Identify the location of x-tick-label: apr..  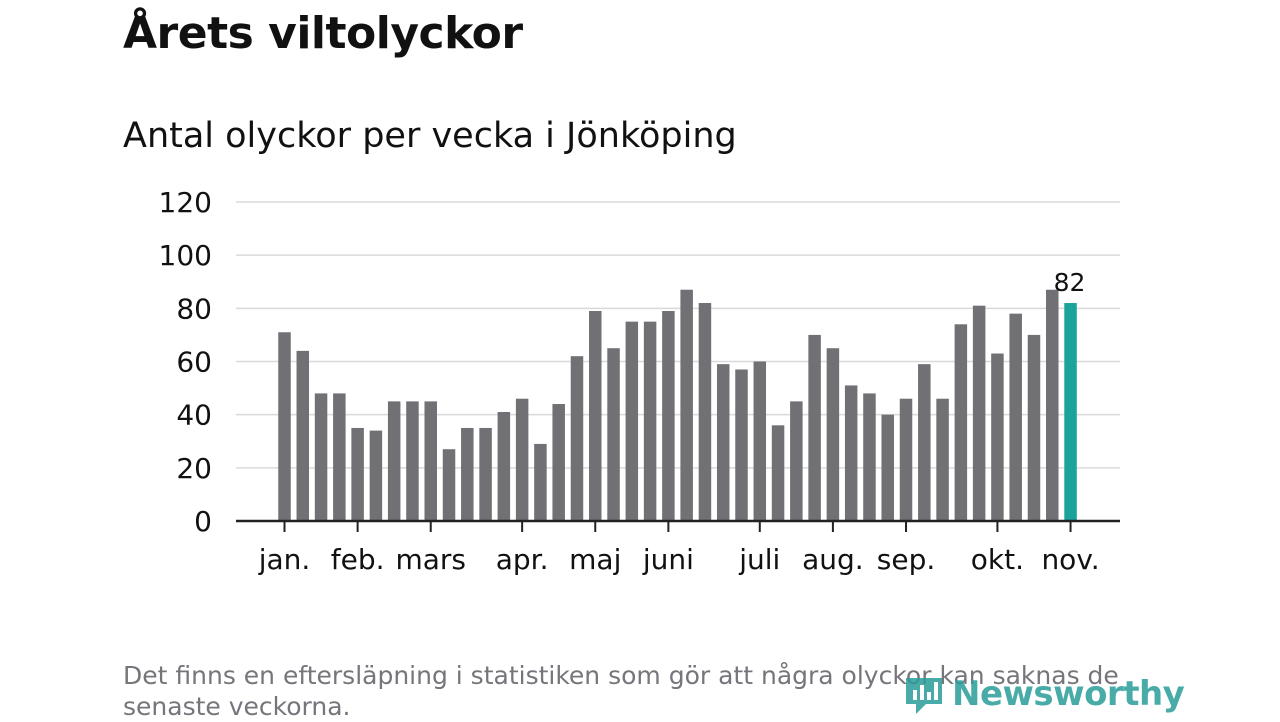
(522, 559).